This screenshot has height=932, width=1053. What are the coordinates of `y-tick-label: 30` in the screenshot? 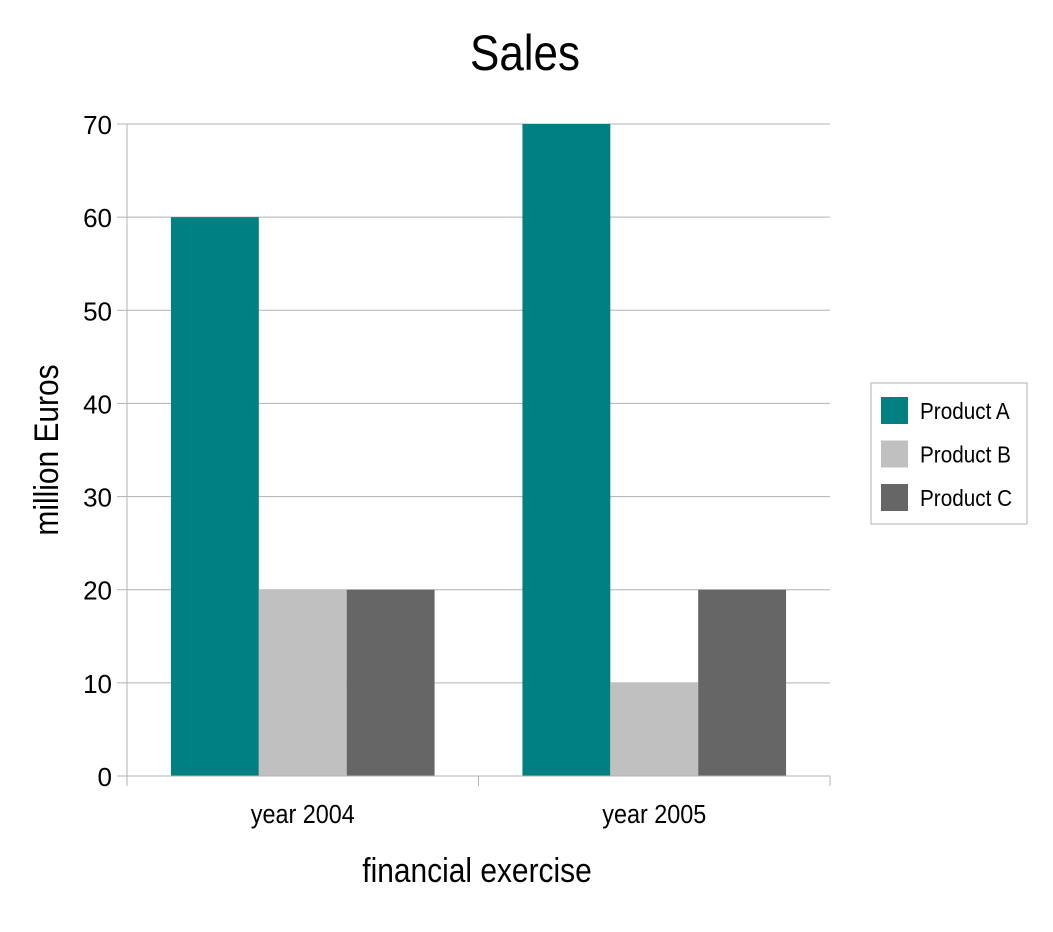 It's located at (97, 498).